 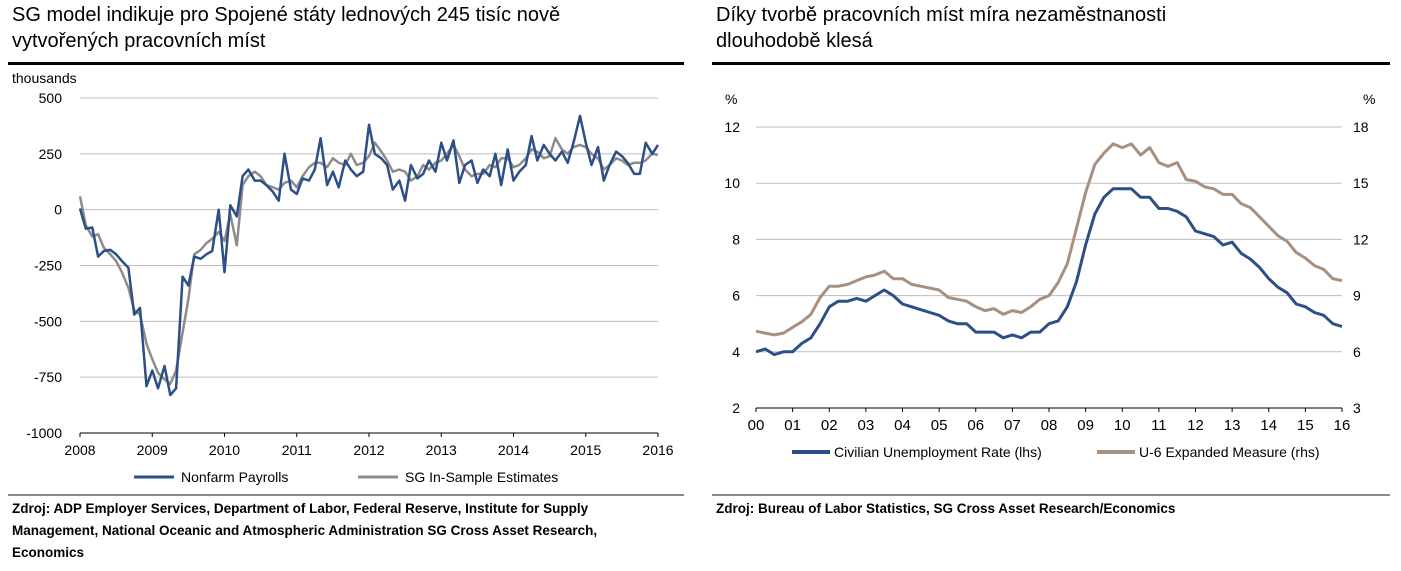 What do you see at coordinates (48, 377) in the screenshot?
I see `left-y-tick-label: -750` at bounding box center [48, 377].